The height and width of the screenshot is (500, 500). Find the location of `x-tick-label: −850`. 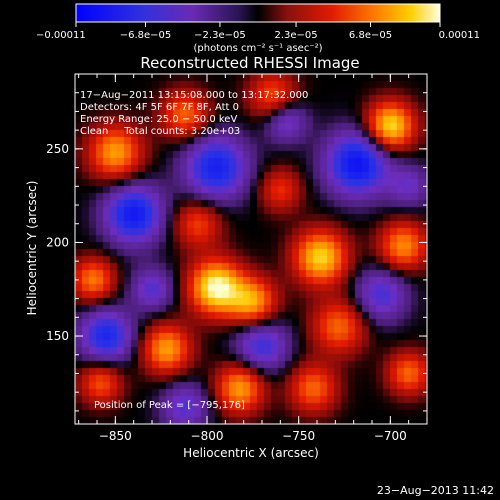

x-tick-label: −850 is located at coordinates (115, 436).